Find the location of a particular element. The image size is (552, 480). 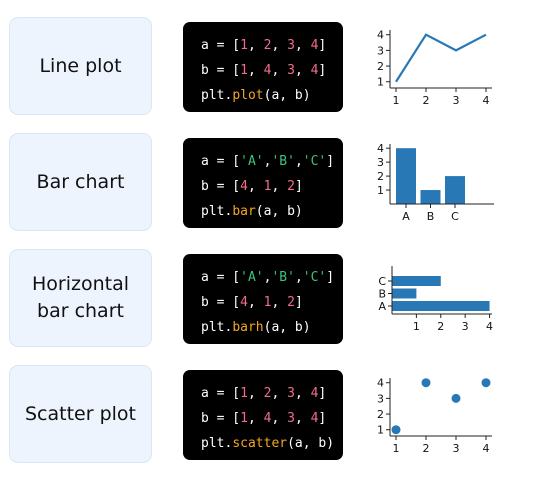

scatter-plot-chart: 1 2 3 4 1 2 3 4 is located at coordinates (436, 415).